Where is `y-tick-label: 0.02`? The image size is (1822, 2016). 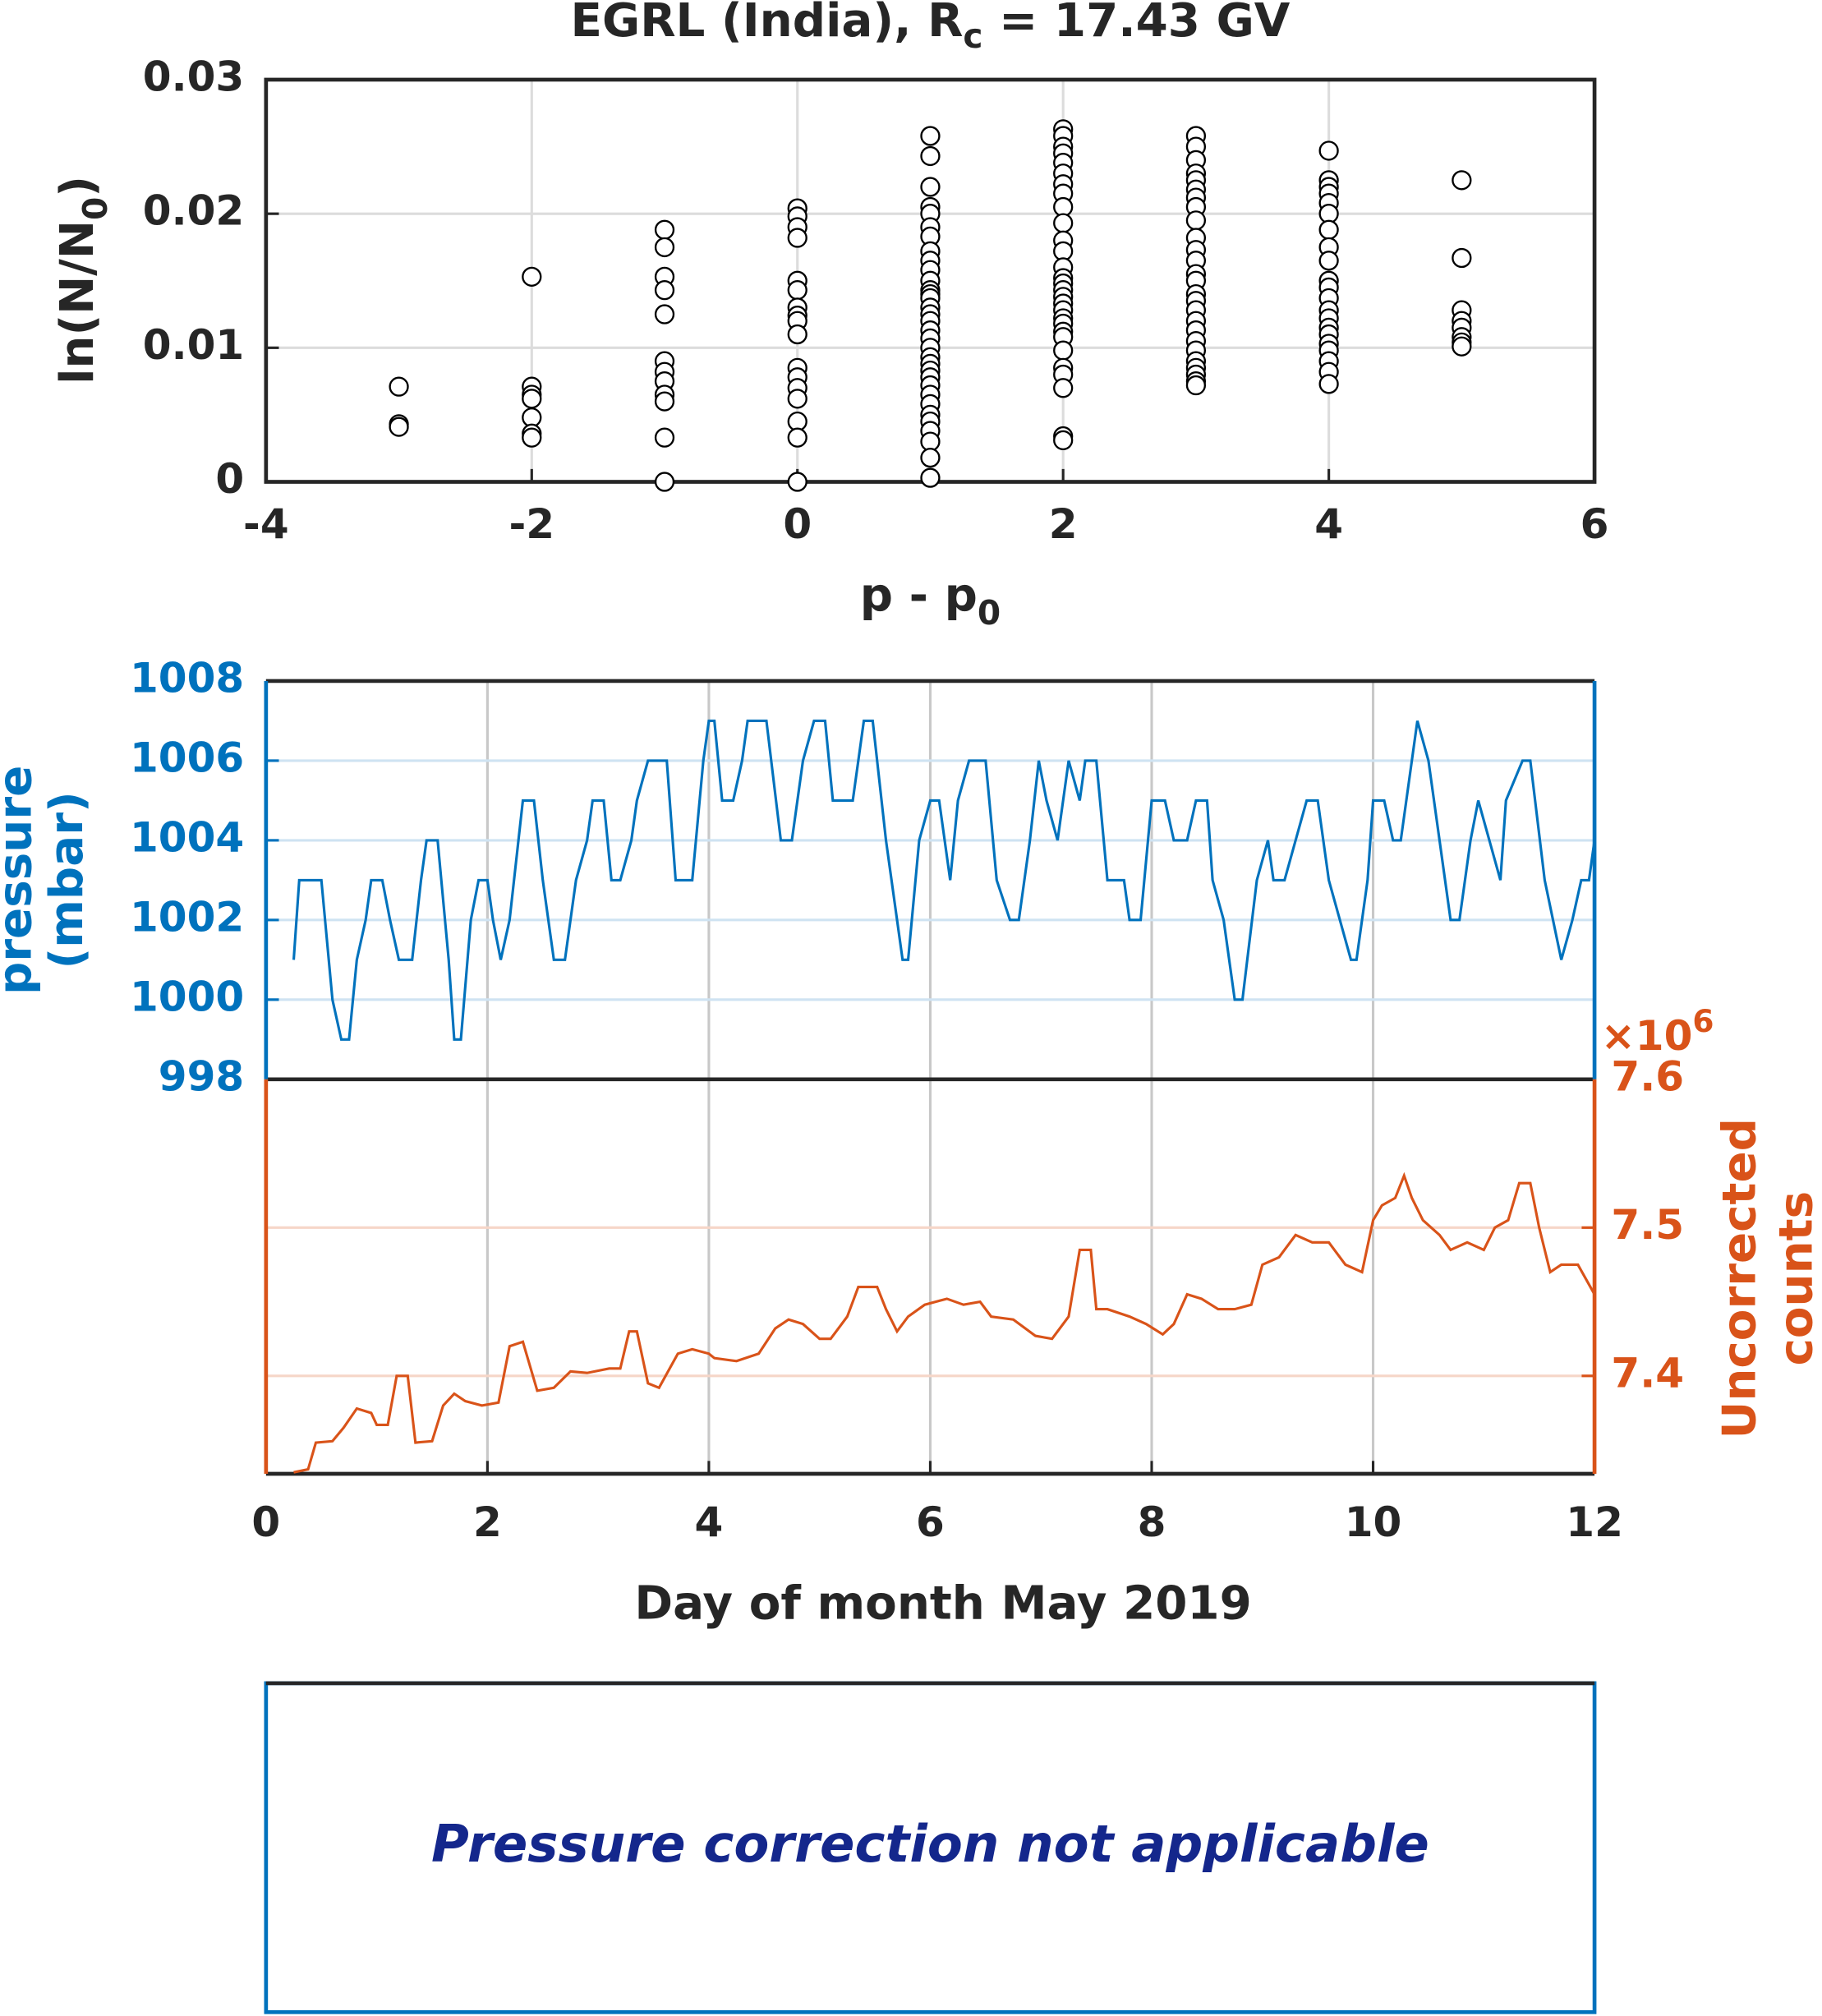
y-tick-label: 0.02 is located at coordinates (193, 211).